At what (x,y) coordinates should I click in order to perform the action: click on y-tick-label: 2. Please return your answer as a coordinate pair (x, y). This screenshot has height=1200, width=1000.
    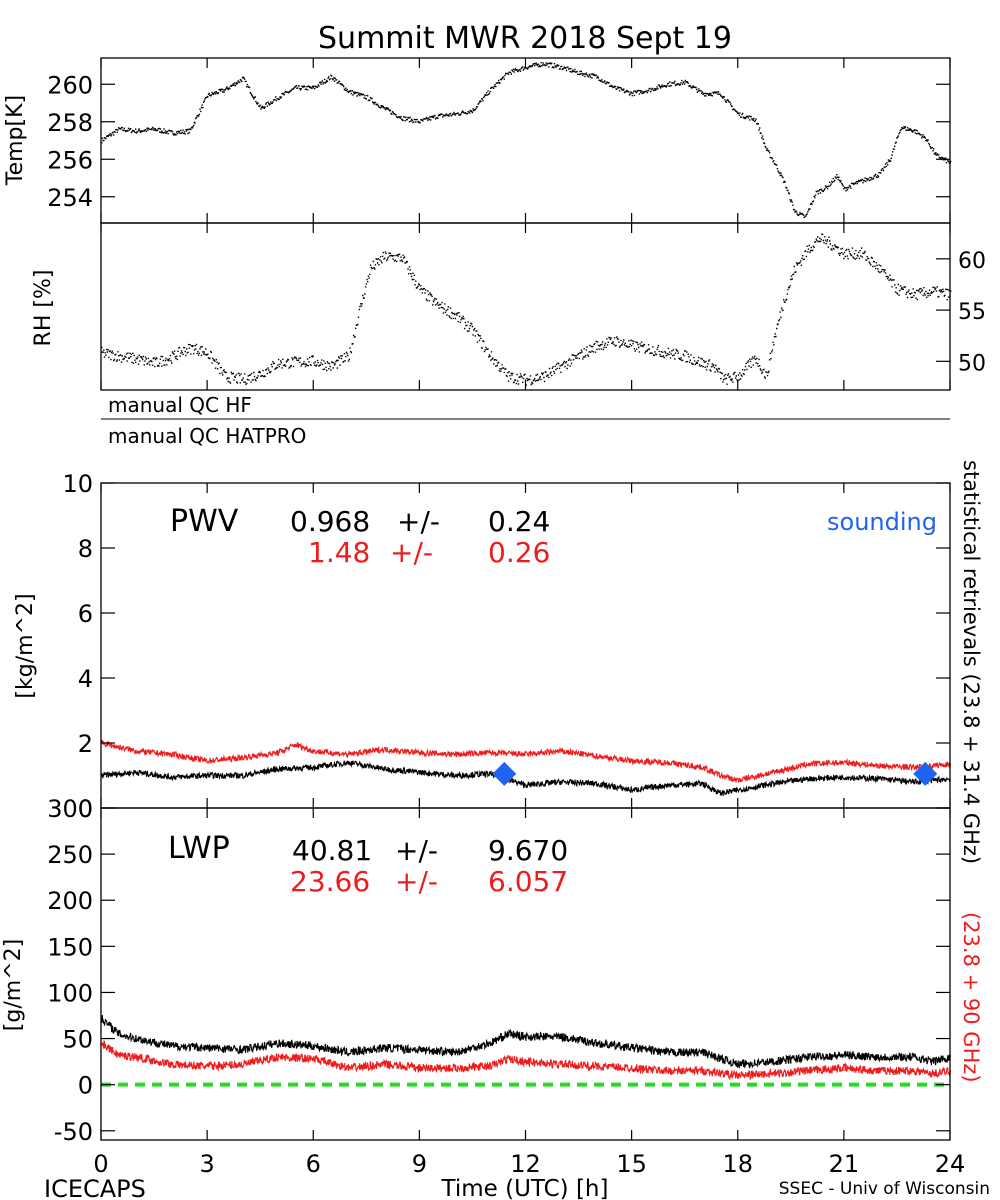
    Looking at the image, I should click on (85, 744).